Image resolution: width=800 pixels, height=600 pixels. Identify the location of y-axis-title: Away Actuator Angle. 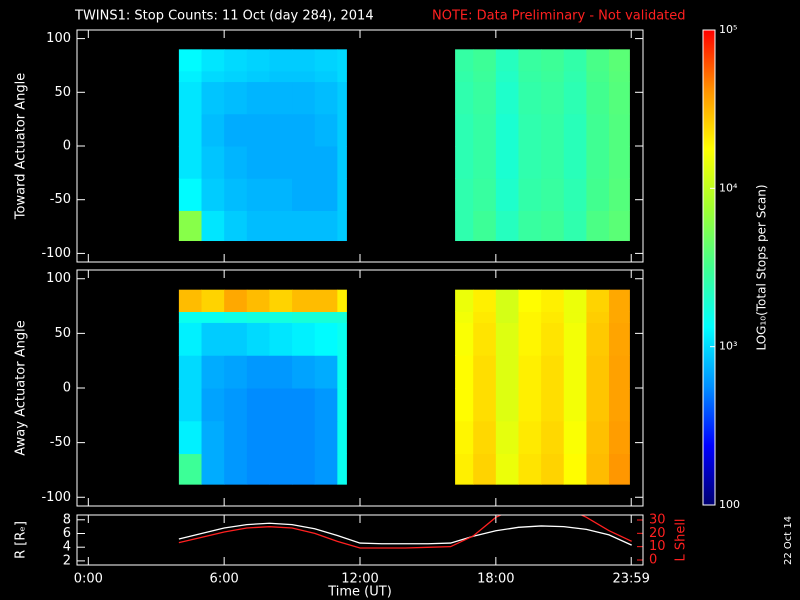
(21, 387).